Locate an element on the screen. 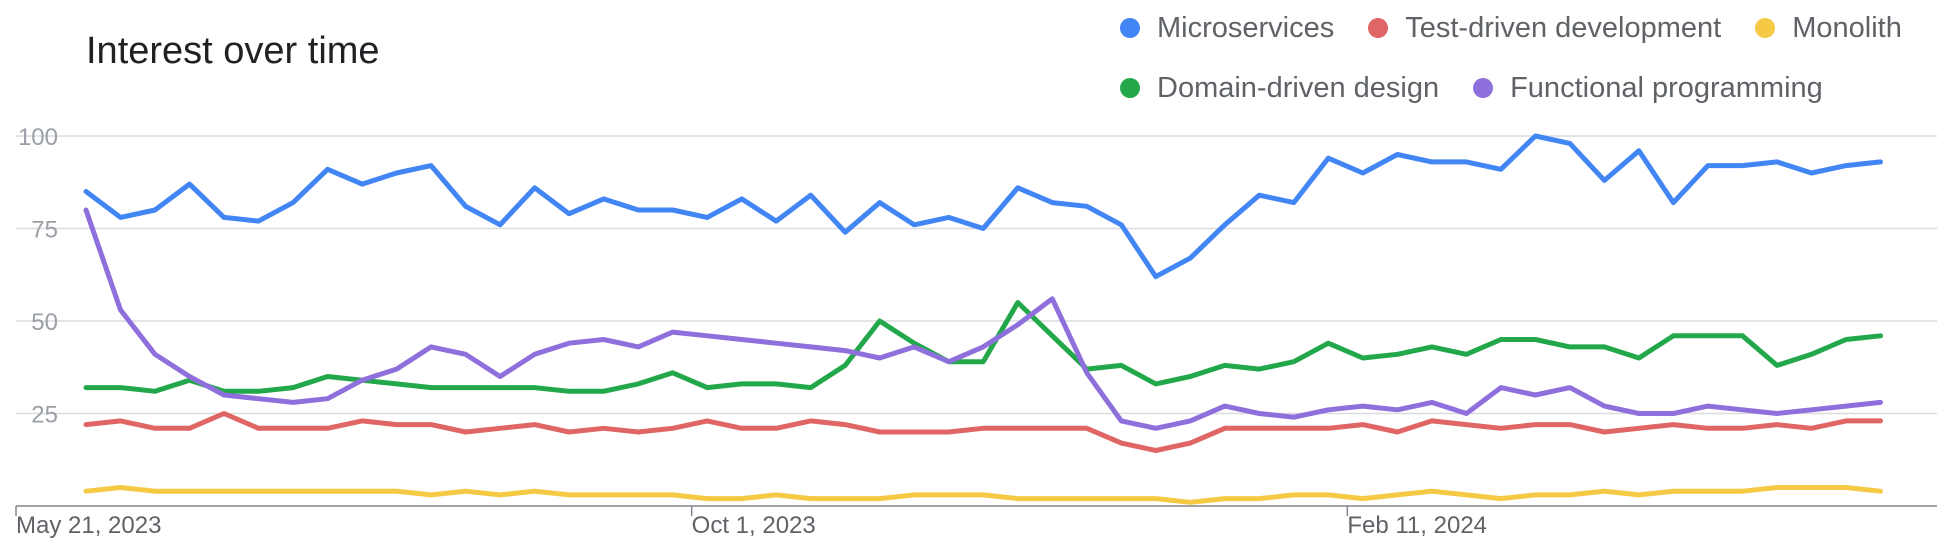 The width and height of the screenshot is (1959, 554). legend-item: Microservices is located at coordinates (1227, 28).